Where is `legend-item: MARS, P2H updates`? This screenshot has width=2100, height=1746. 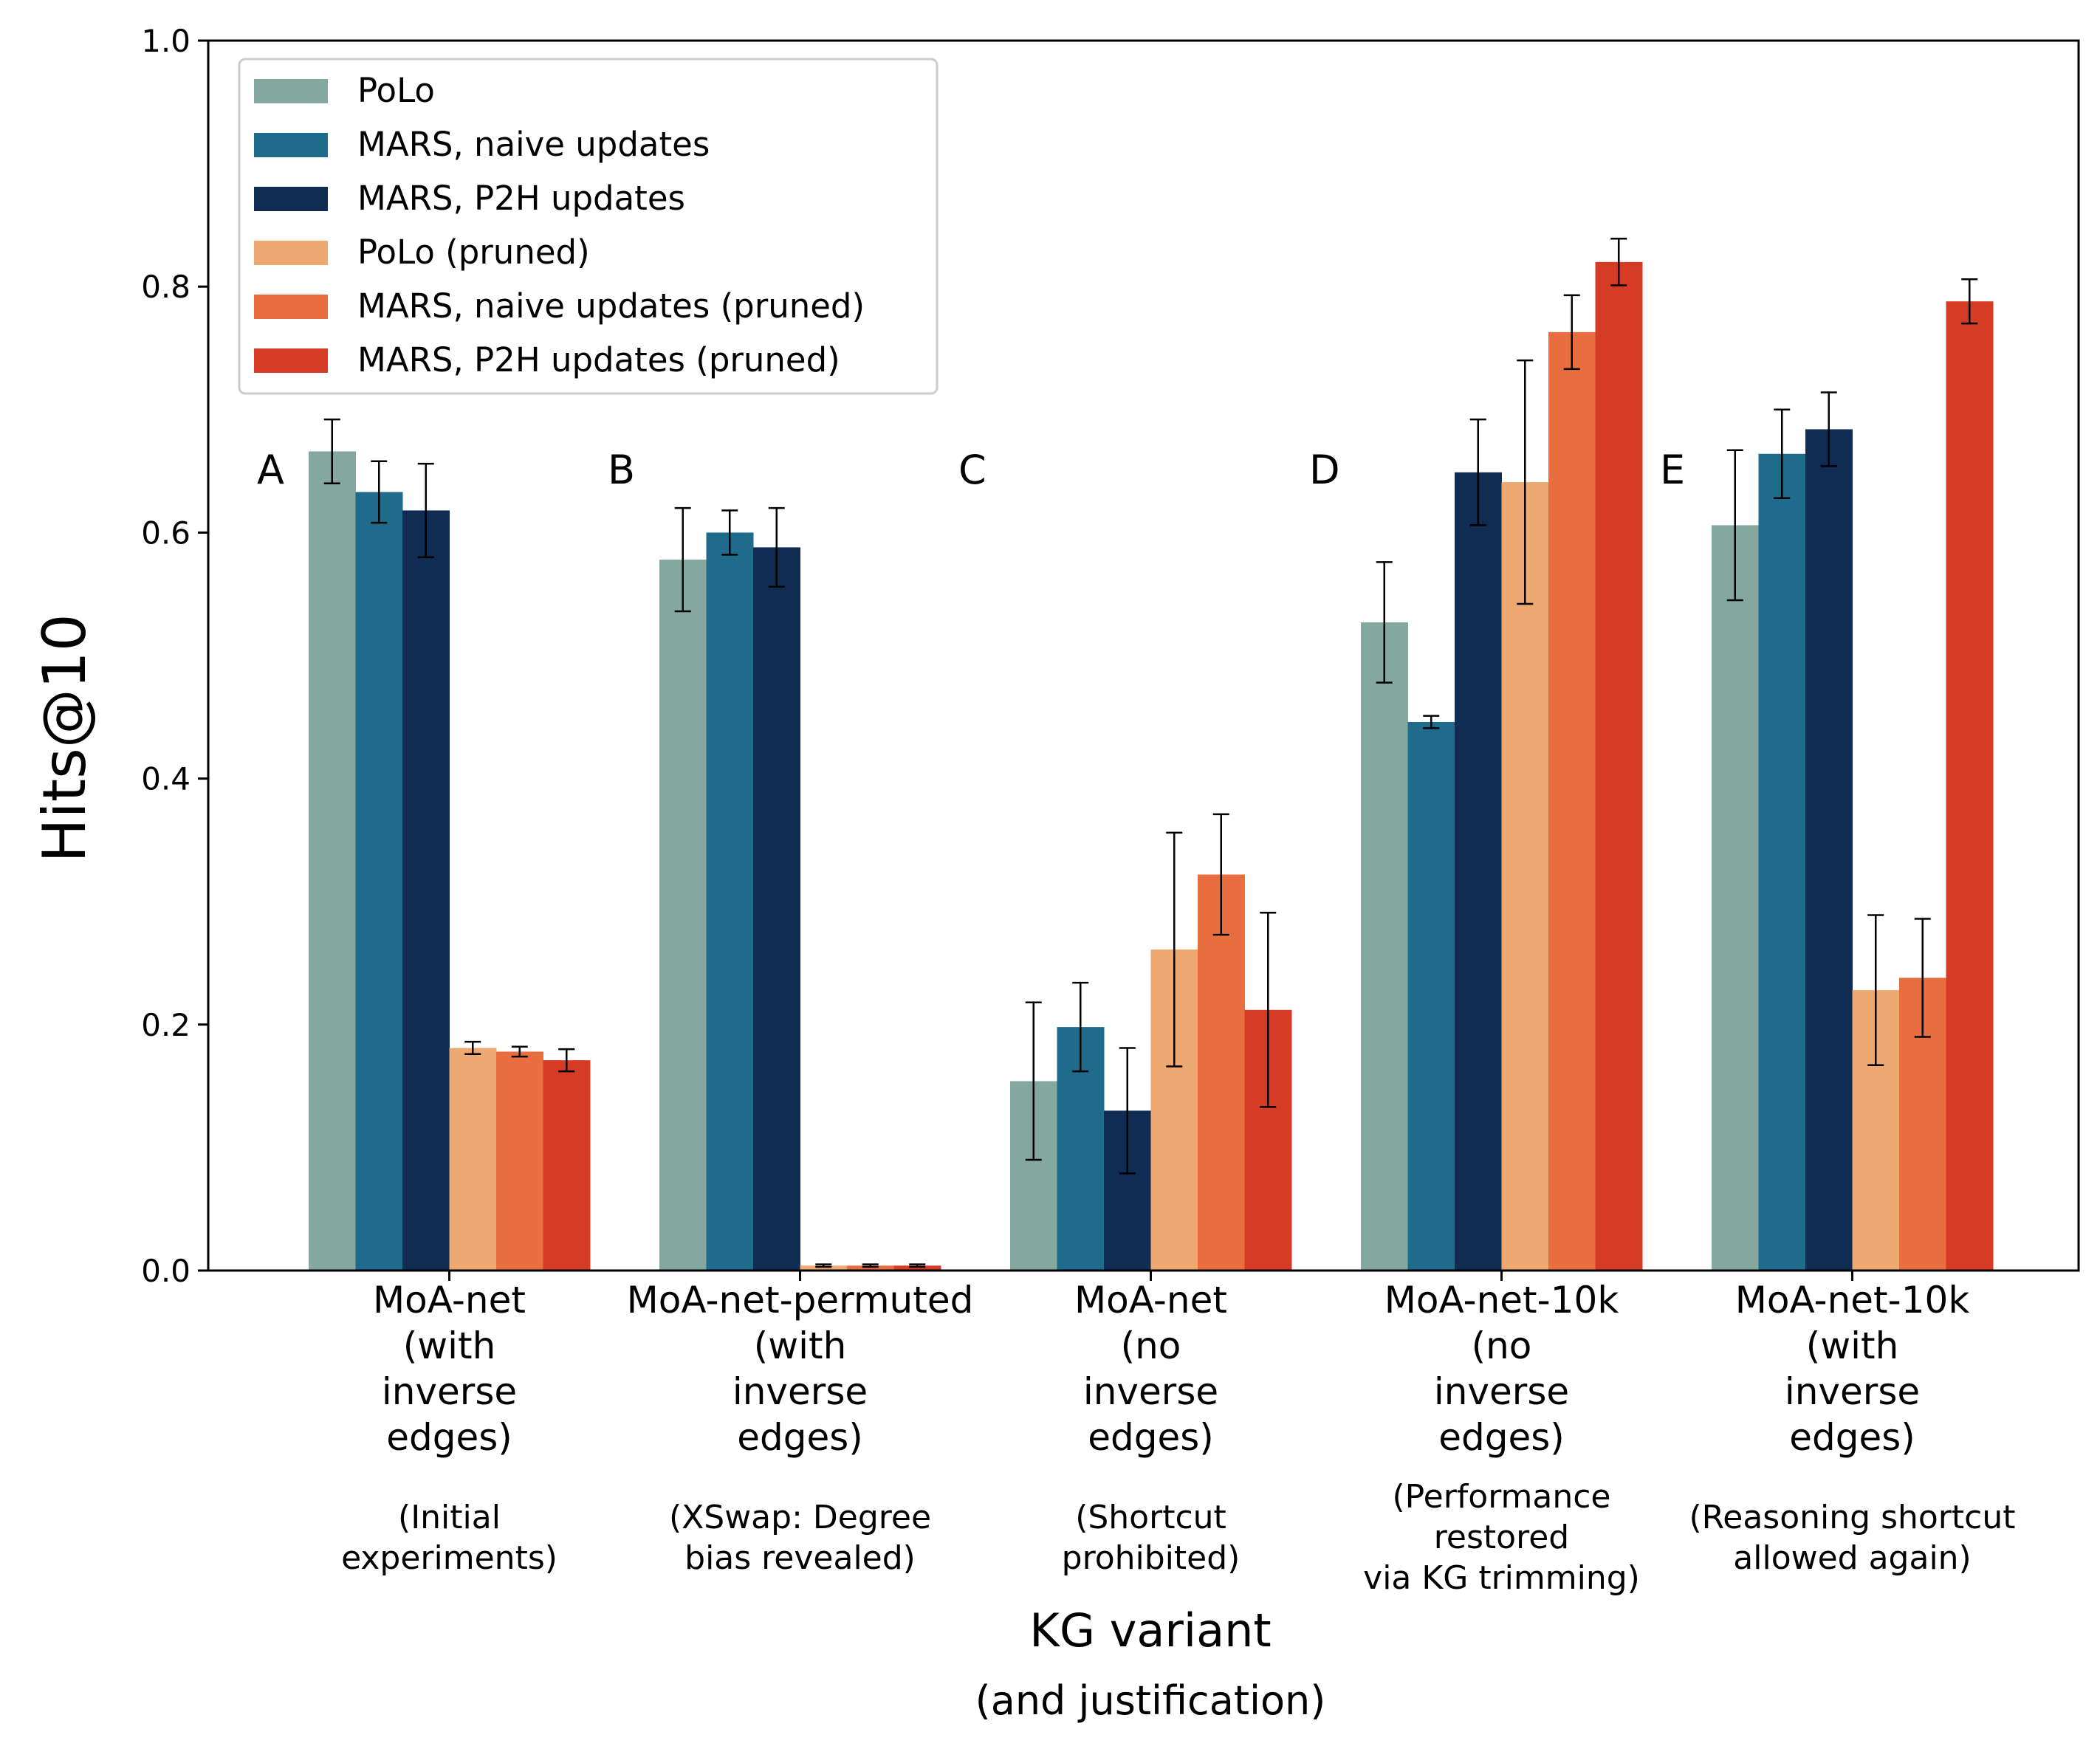 legend-item: MARS, P2H updates is located at coordinates (469, 198).